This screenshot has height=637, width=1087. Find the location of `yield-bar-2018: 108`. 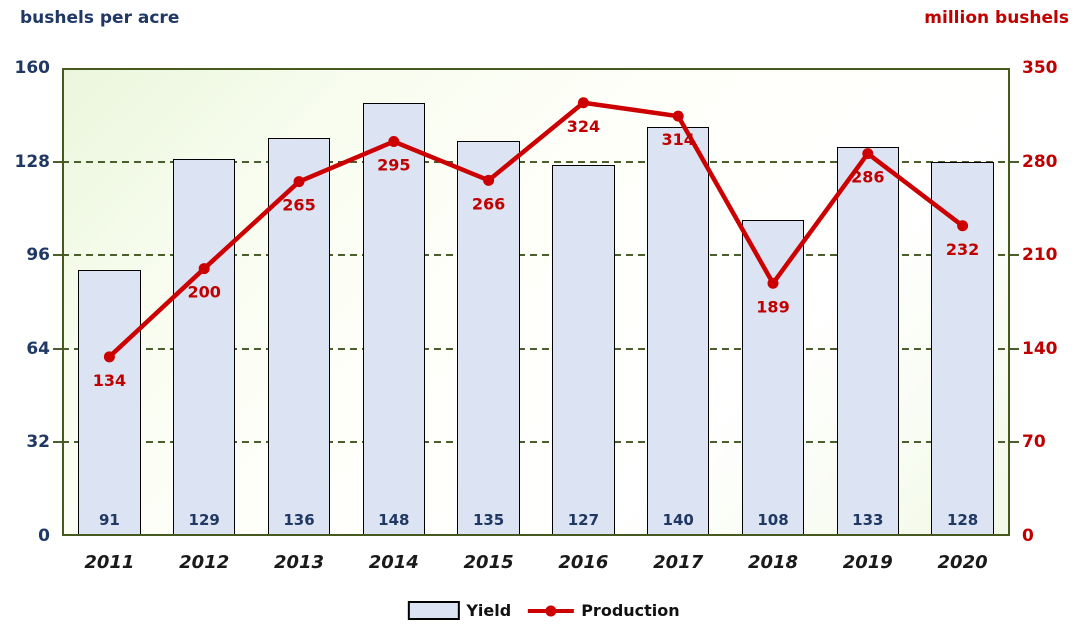

yield-bar-2018: 108 is located at coordinates (773, 378).